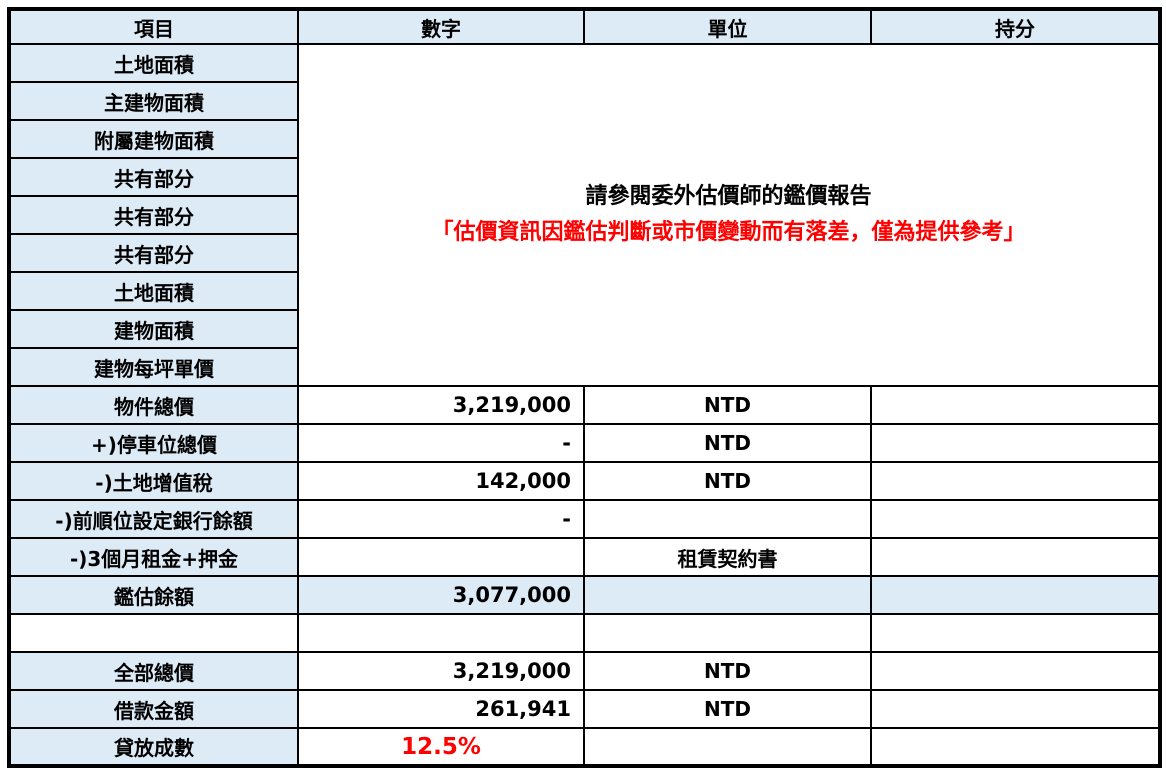 This screenshot has width=1166, height=774. Describe the element at coordinates (153, 747) in the screenshot. I see `row-label-loan-to-value-ratio: 貸放成數` at that location.